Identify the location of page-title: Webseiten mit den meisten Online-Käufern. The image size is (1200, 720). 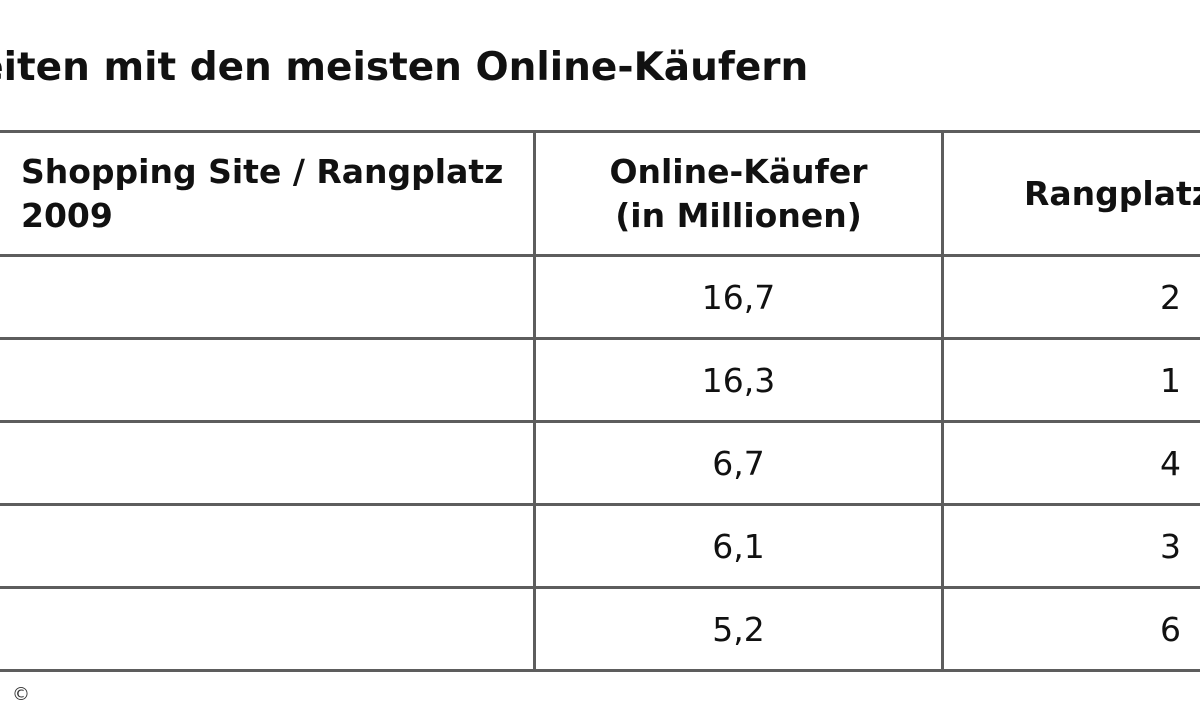
(404, 67).